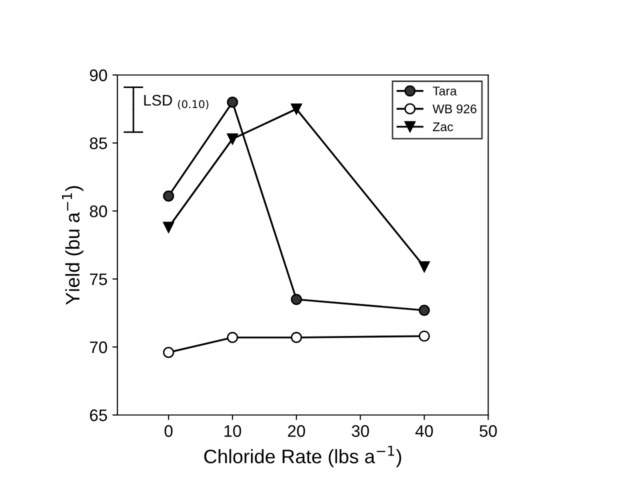 The height and width of the screenshot is (500, 618). What do you see at coordinates (168, 431) in the screenshot?
I see `x-tick-label: 0` at bounding box center [168, 431].